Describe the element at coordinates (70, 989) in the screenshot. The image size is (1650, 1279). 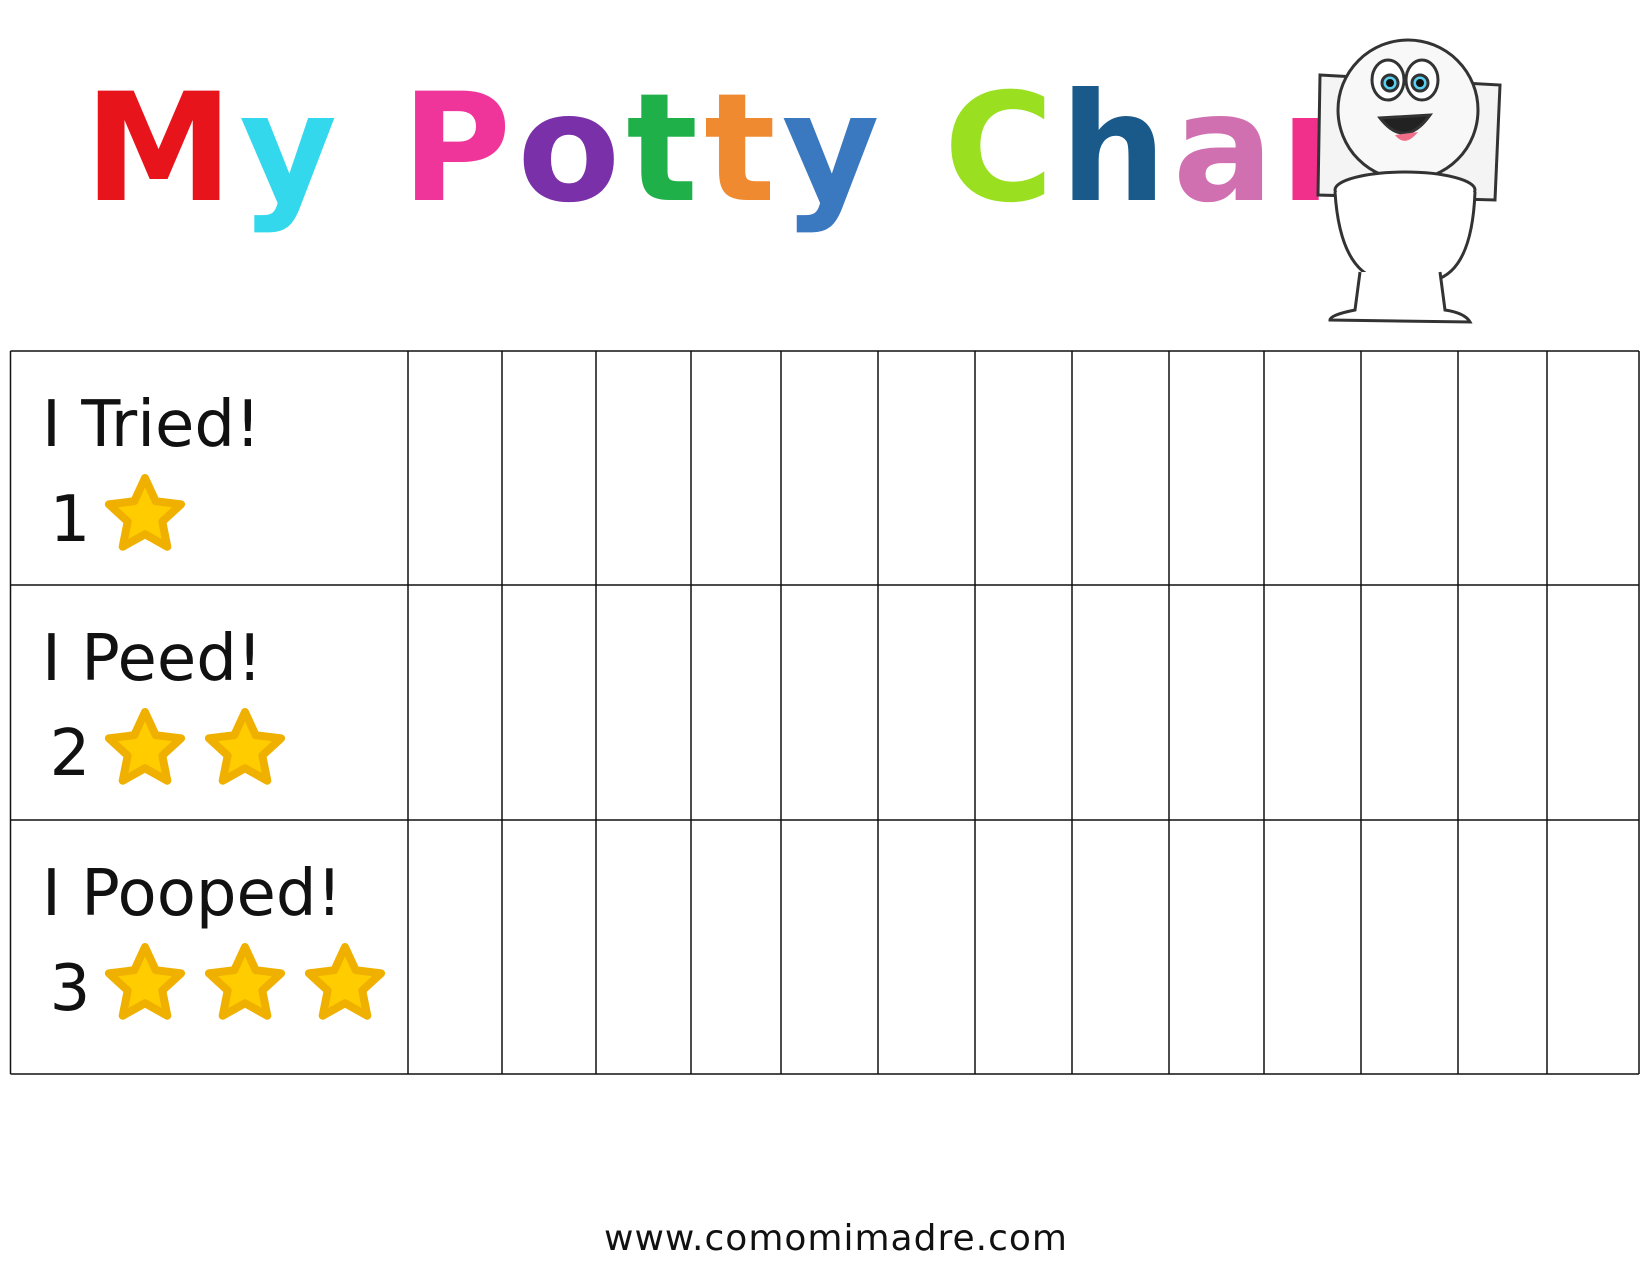
I see `row-points: 3` at that location.